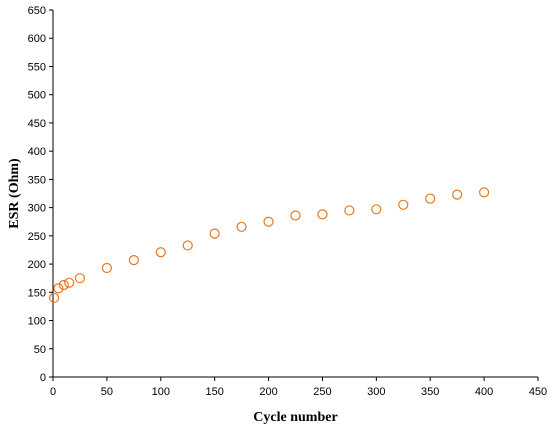  I want to click on x-tick-label: 400, so click(484, 392).